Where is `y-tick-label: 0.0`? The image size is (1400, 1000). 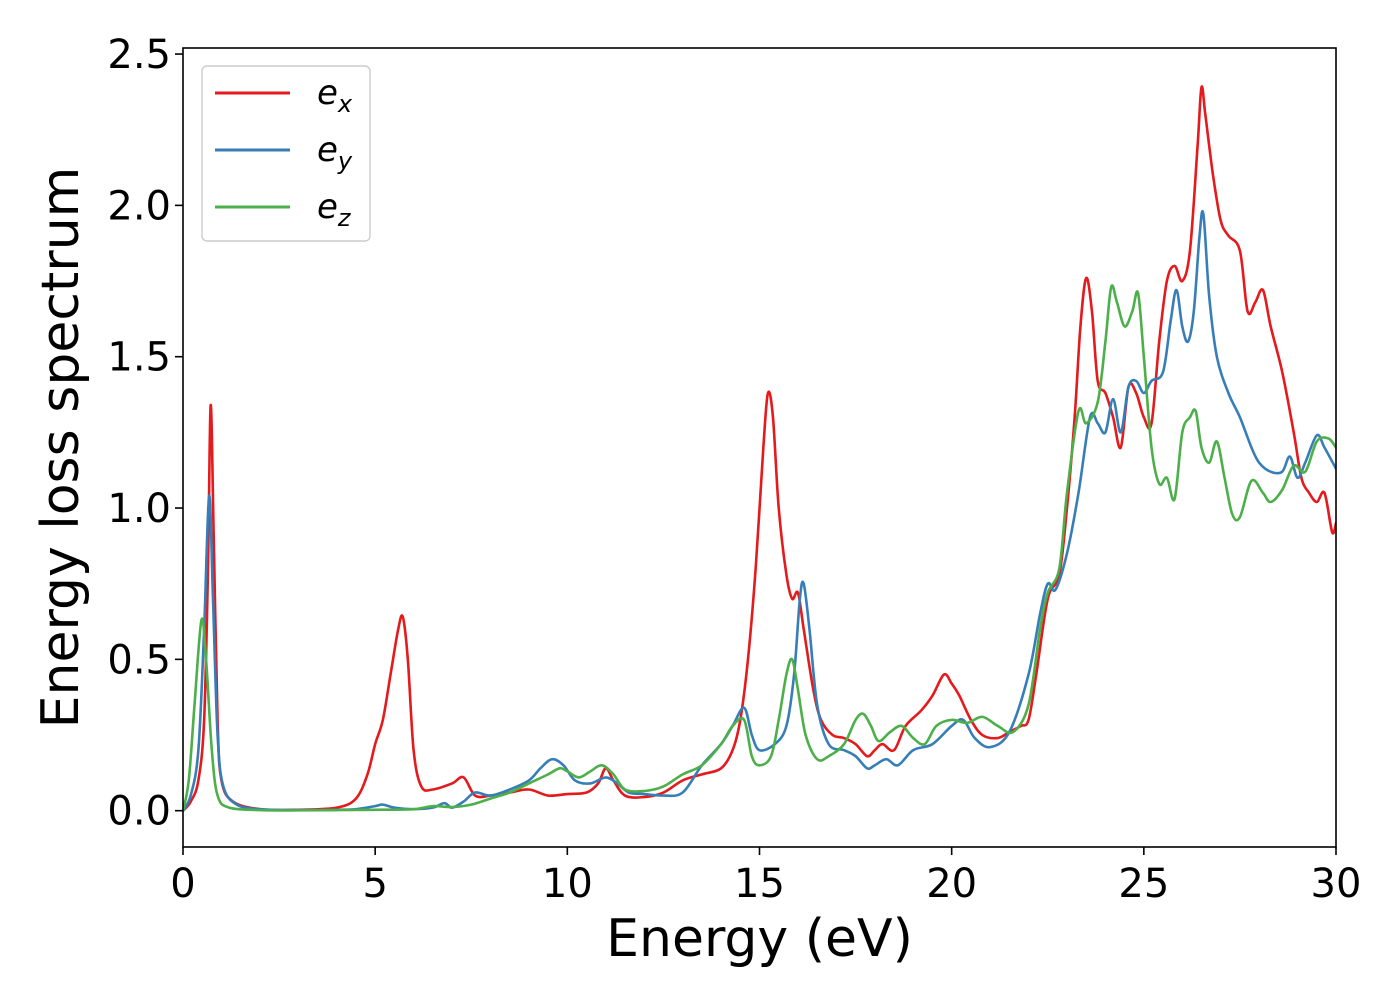 y-tick-label: 0.0 is located at coordinates (139, 812).